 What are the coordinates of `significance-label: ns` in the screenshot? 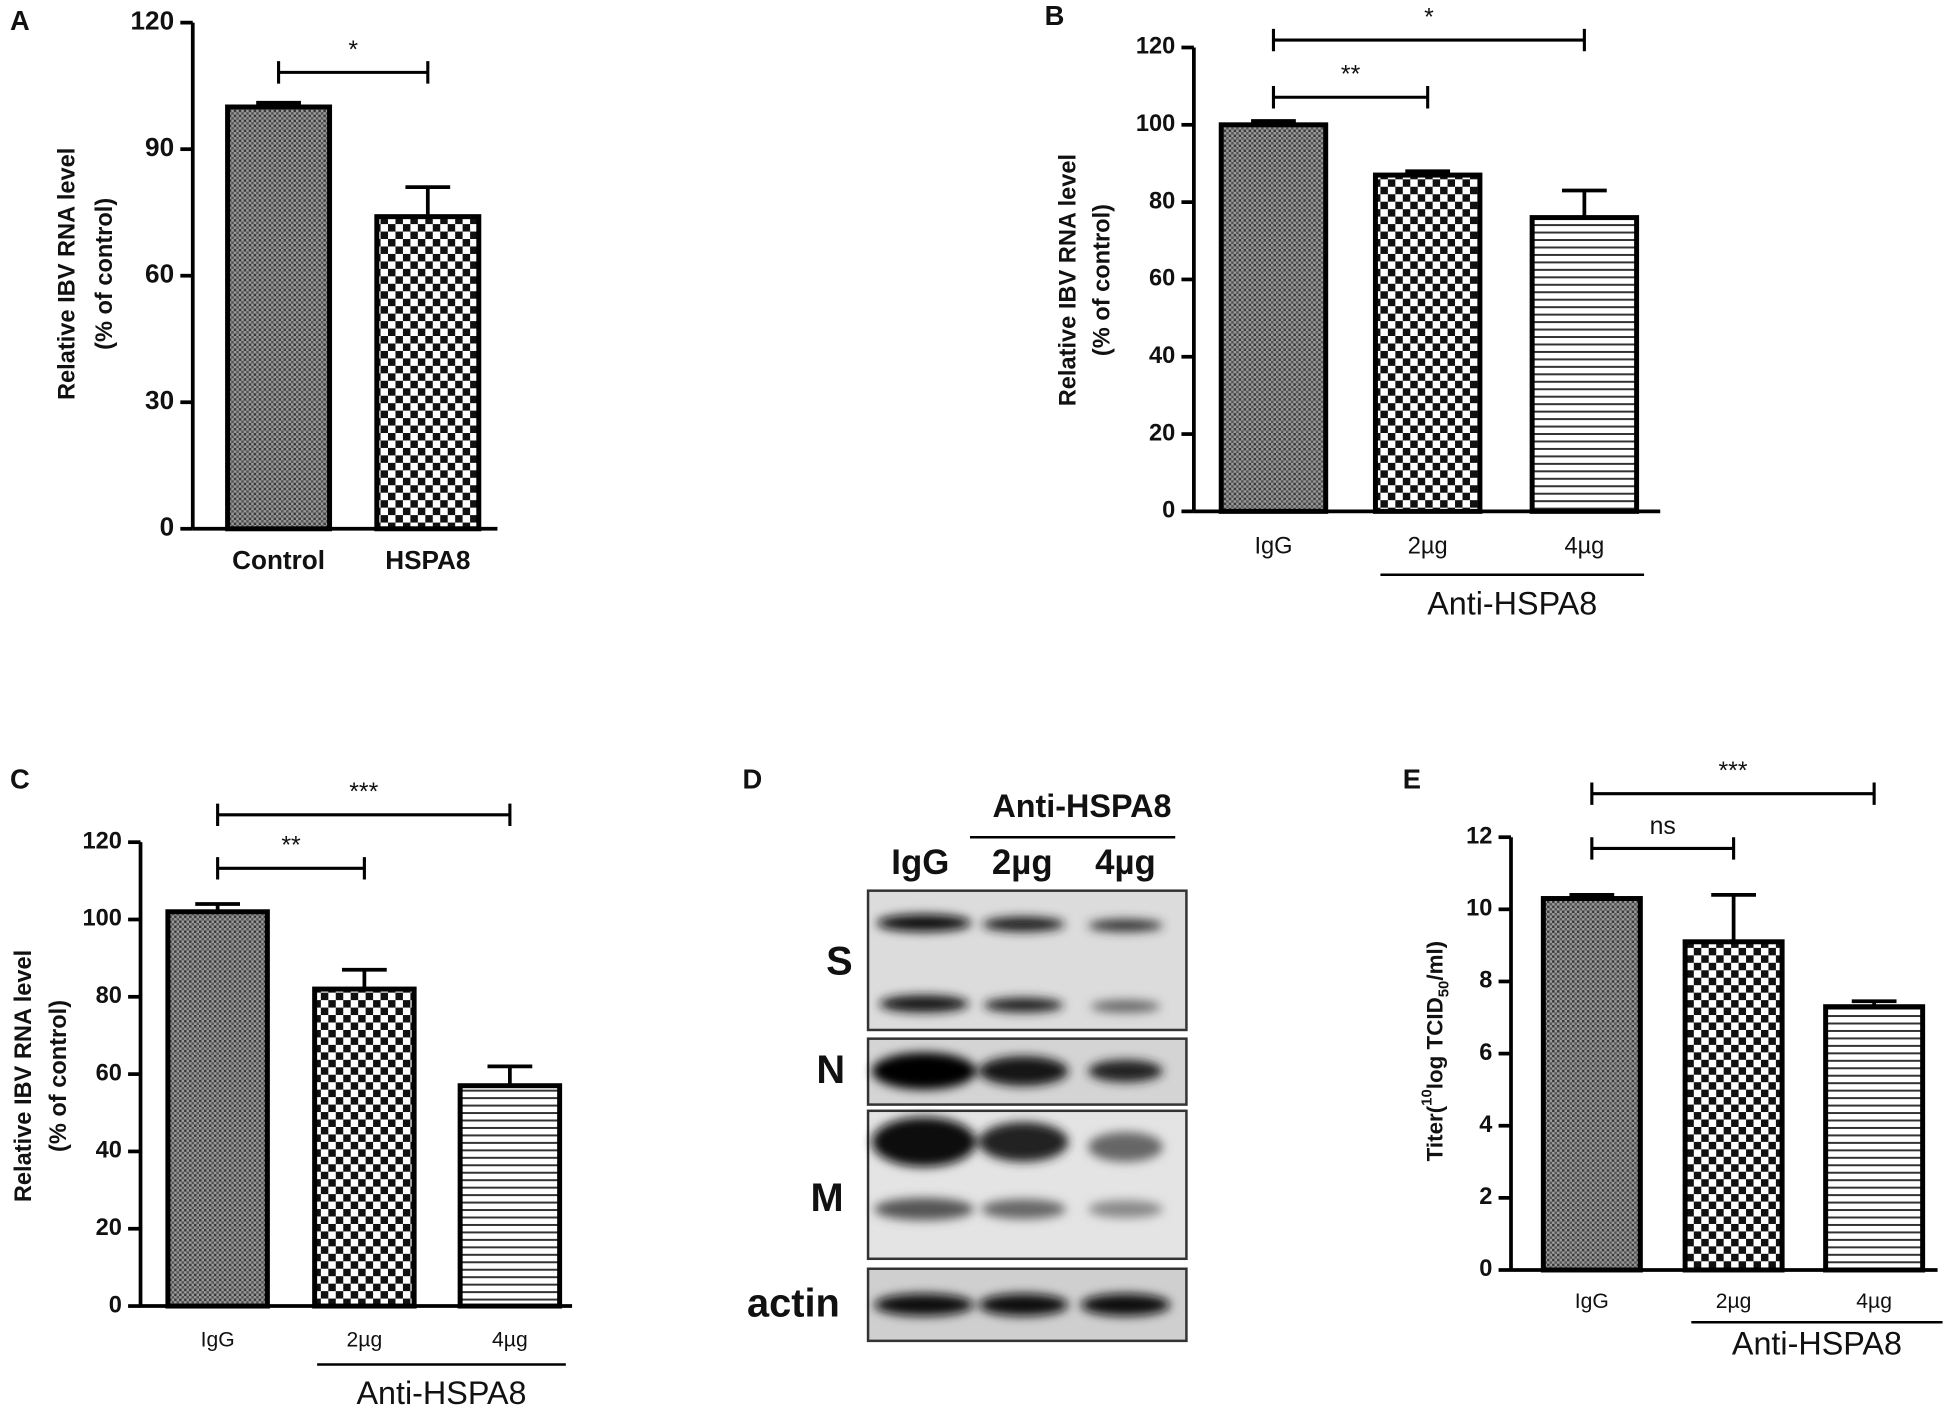 It's located at (1663, 826).